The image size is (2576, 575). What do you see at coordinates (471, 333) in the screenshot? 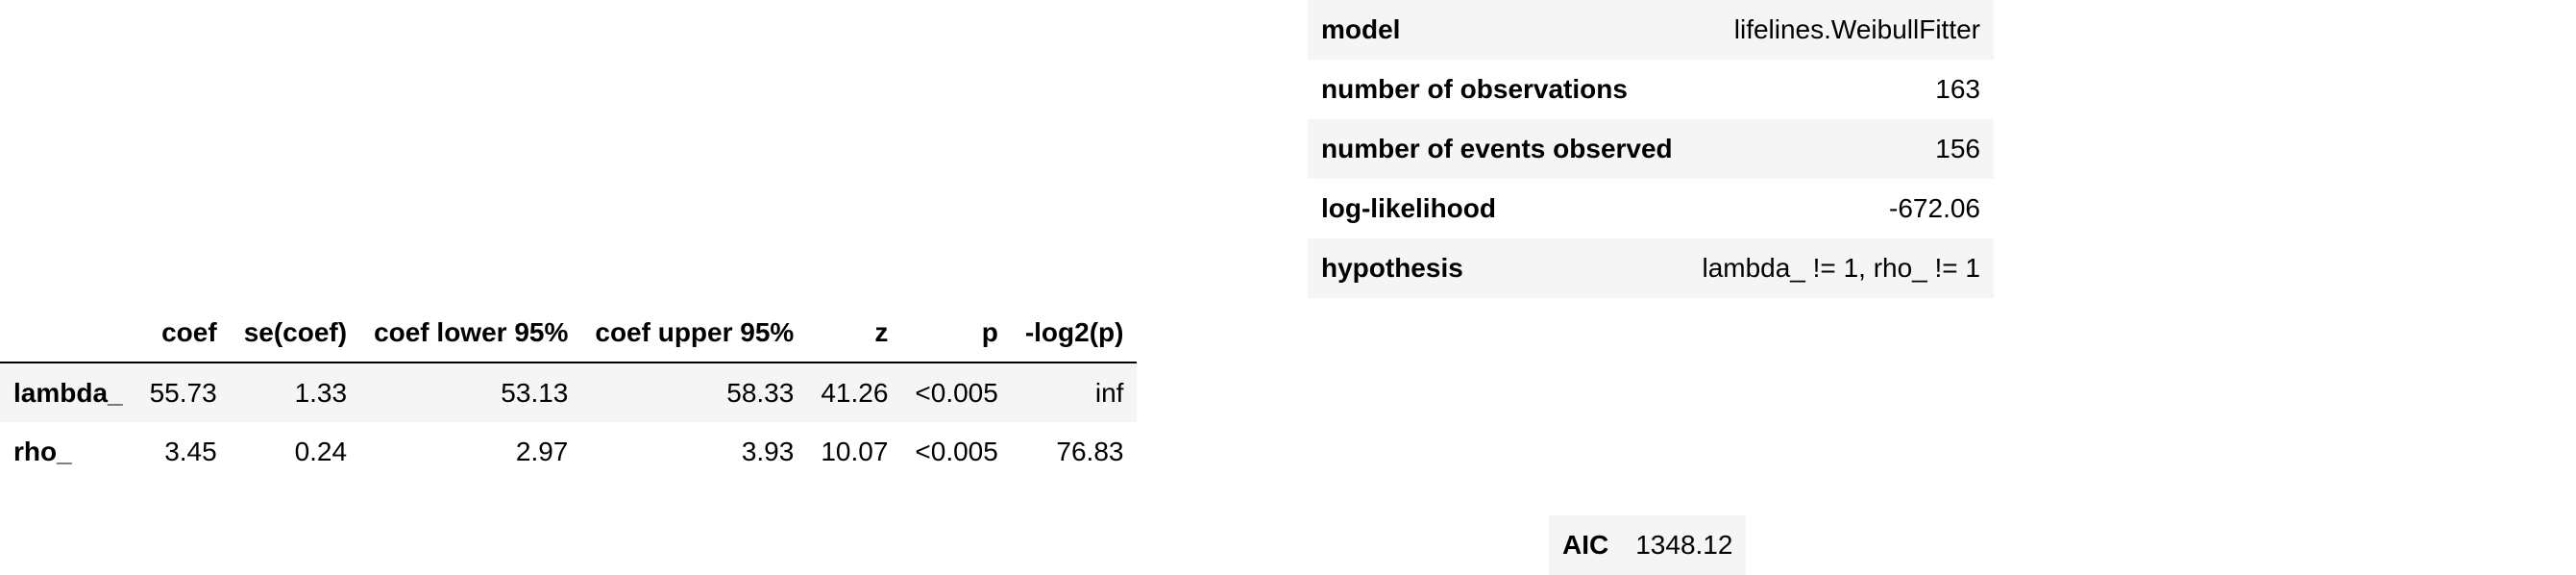
I see `column-header: coef lower 95%` at bounding box center [471, 333].